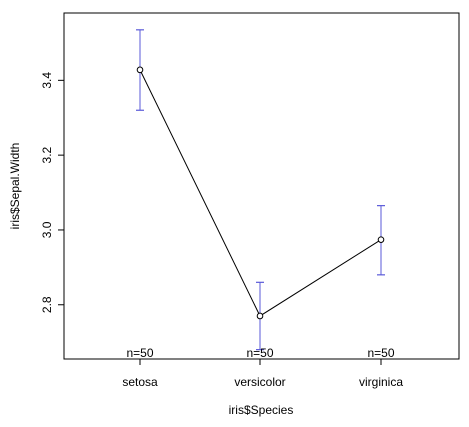 The width and height of the screenshot is (469, 427). What do you see at coordinates (259, 382) in the screenshot?
I see `x-tick-label: versicolor` at bounding box center [259, 382].